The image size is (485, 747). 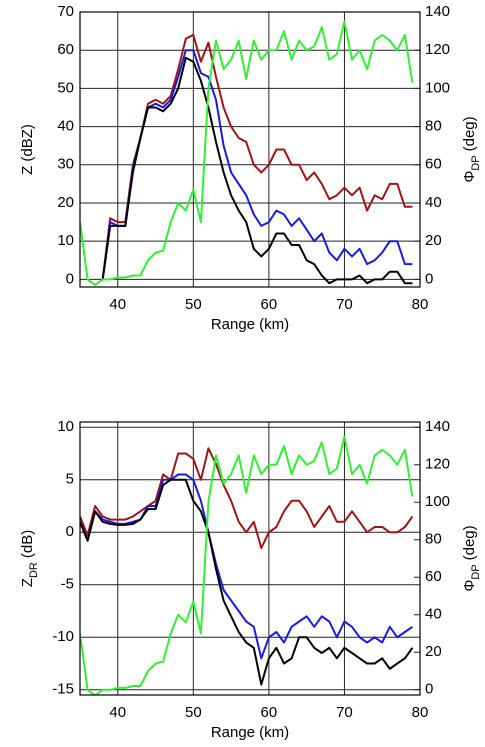 What do you see at coordinates (27, 544) in the screenshot?
I see `label-text: (dB)` at bounding box center [27, 544].